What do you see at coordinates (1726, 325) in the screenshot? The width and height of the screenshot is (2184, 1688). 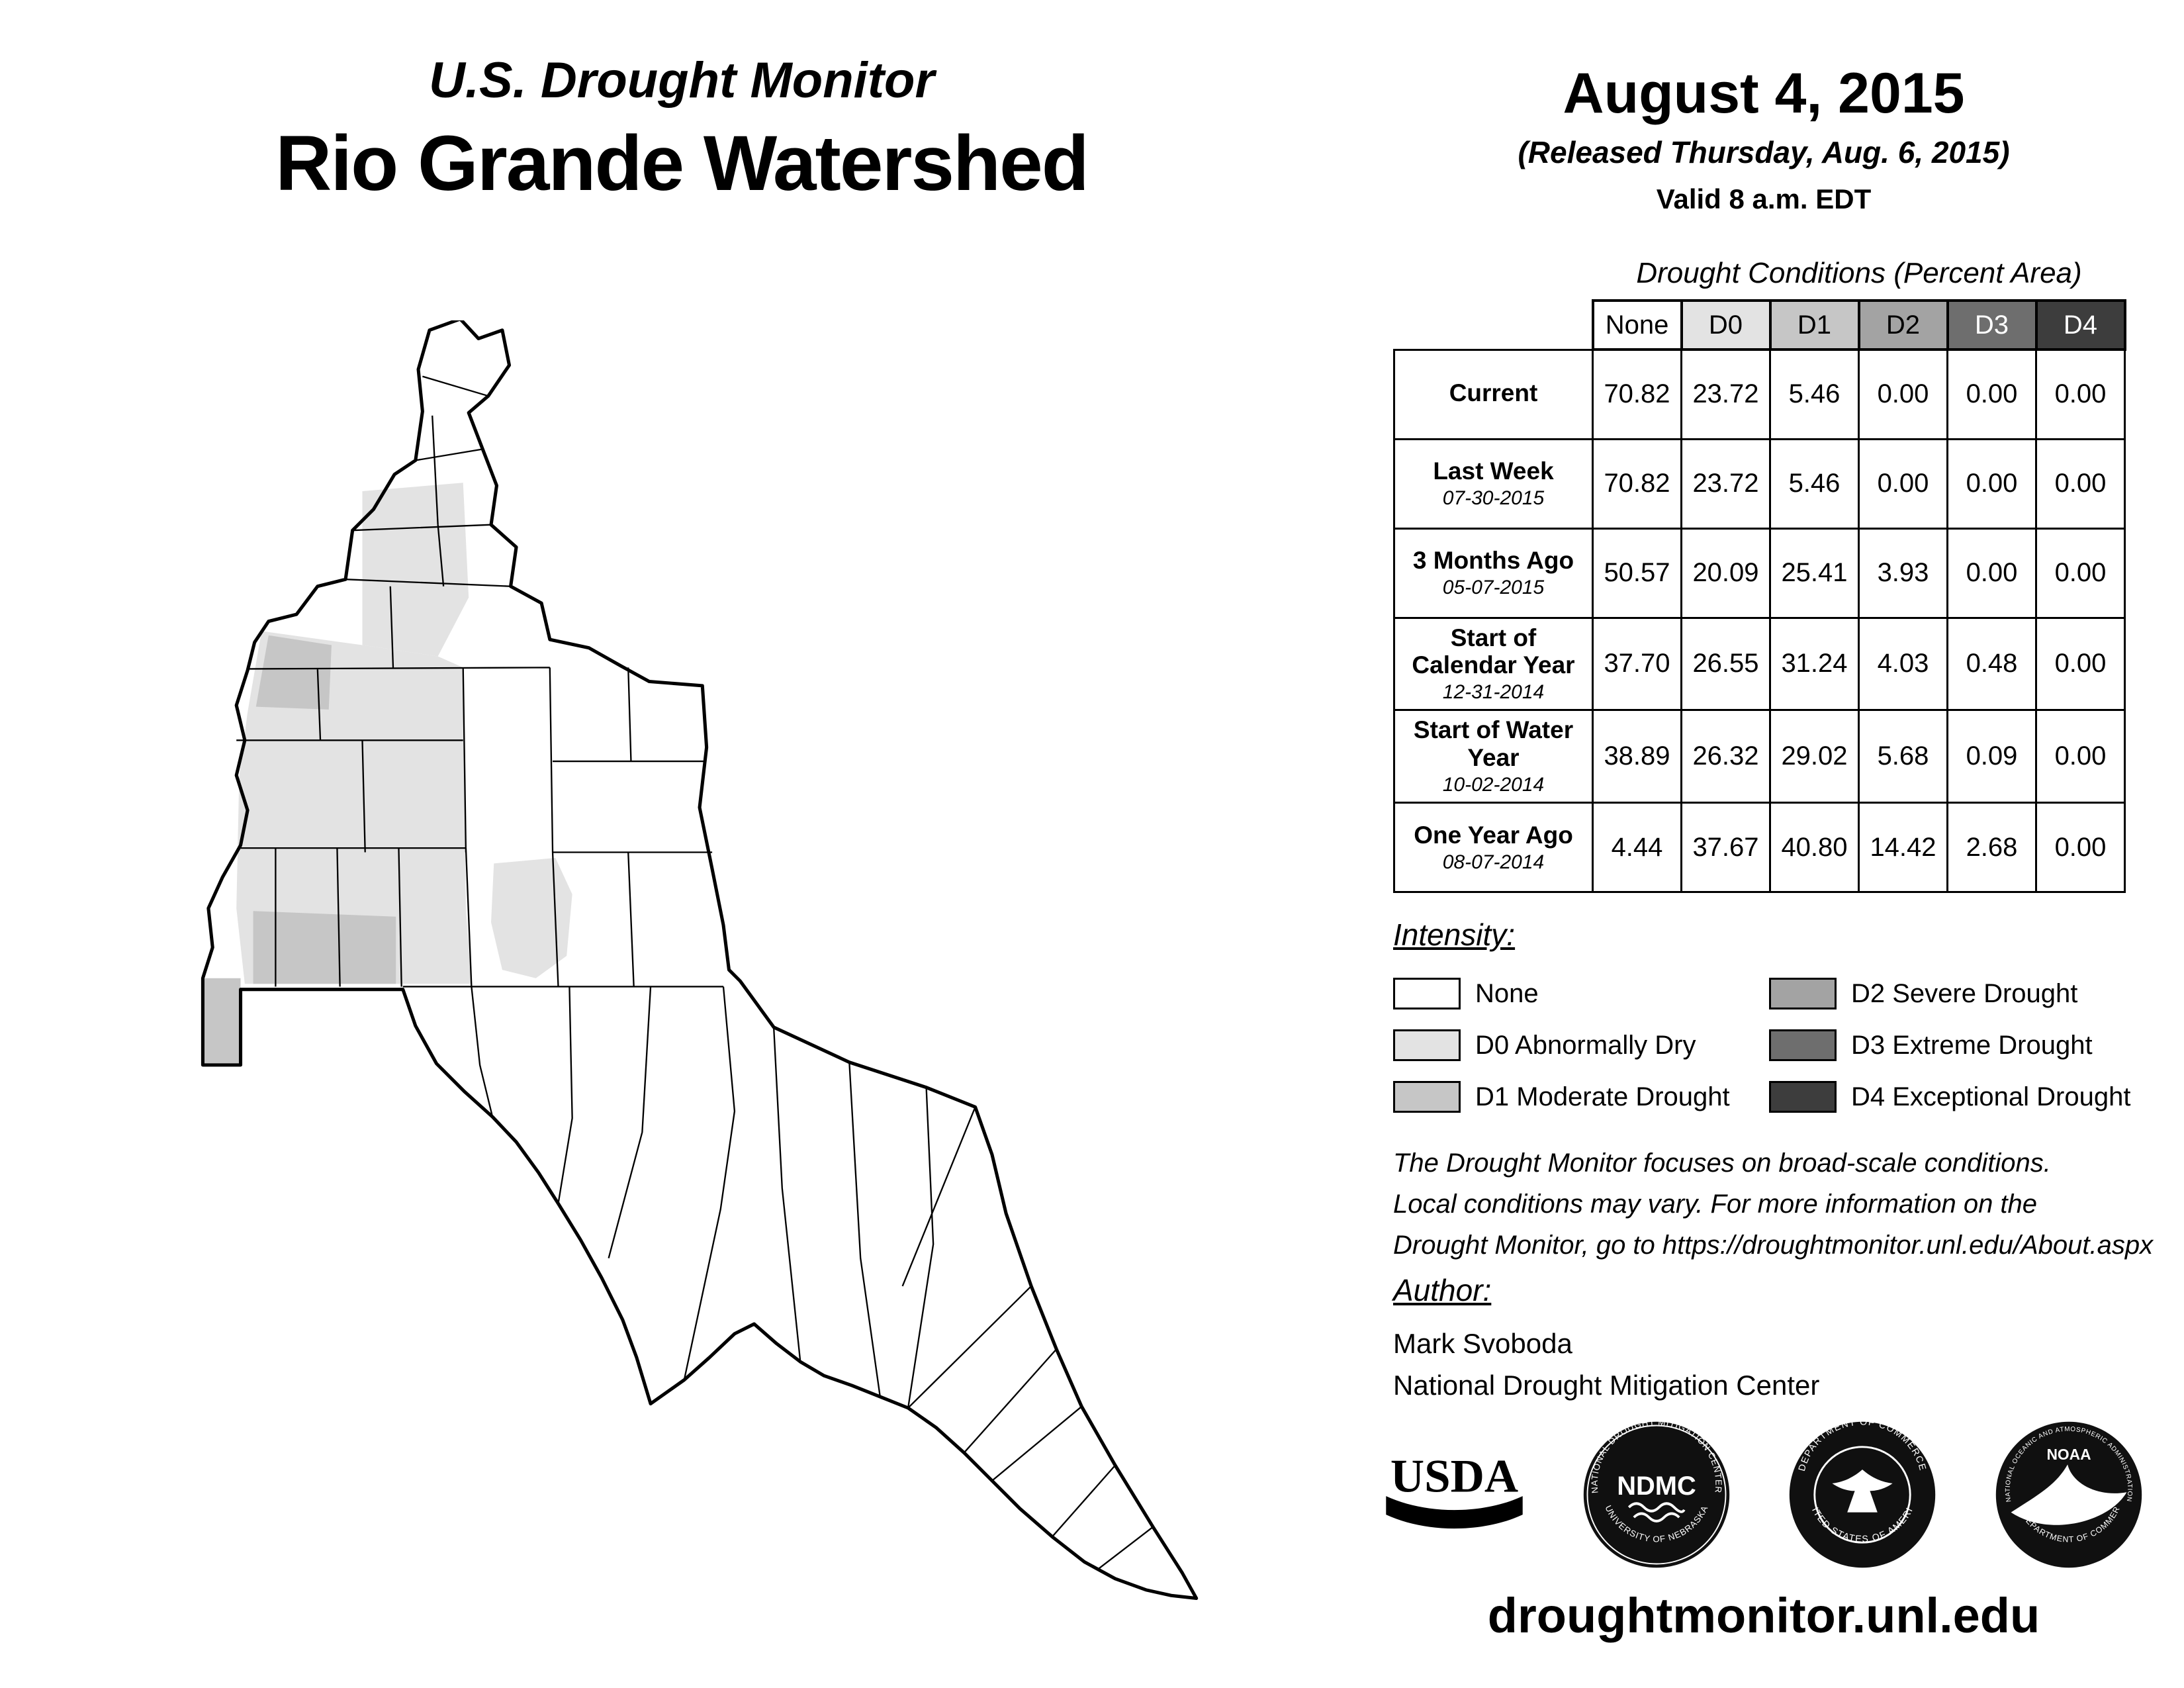 I see `col-header-d0: D0` at bounding box center [1726, 325].